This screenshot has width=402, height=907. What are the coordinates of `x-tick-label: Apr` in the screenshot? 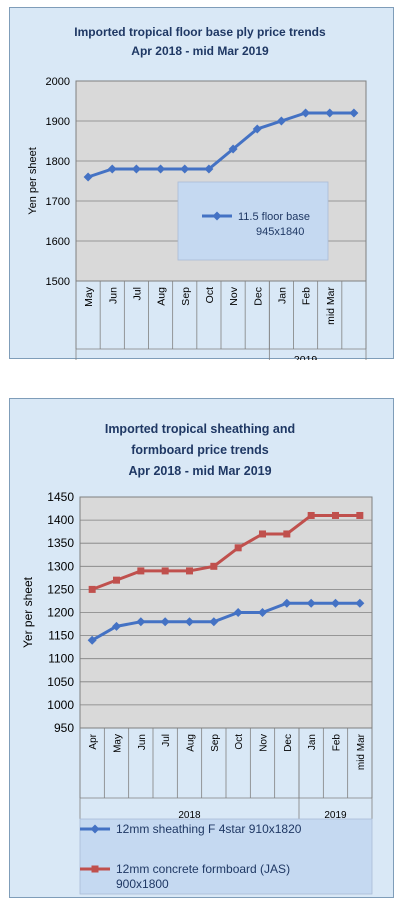 It's located at (93, 741).